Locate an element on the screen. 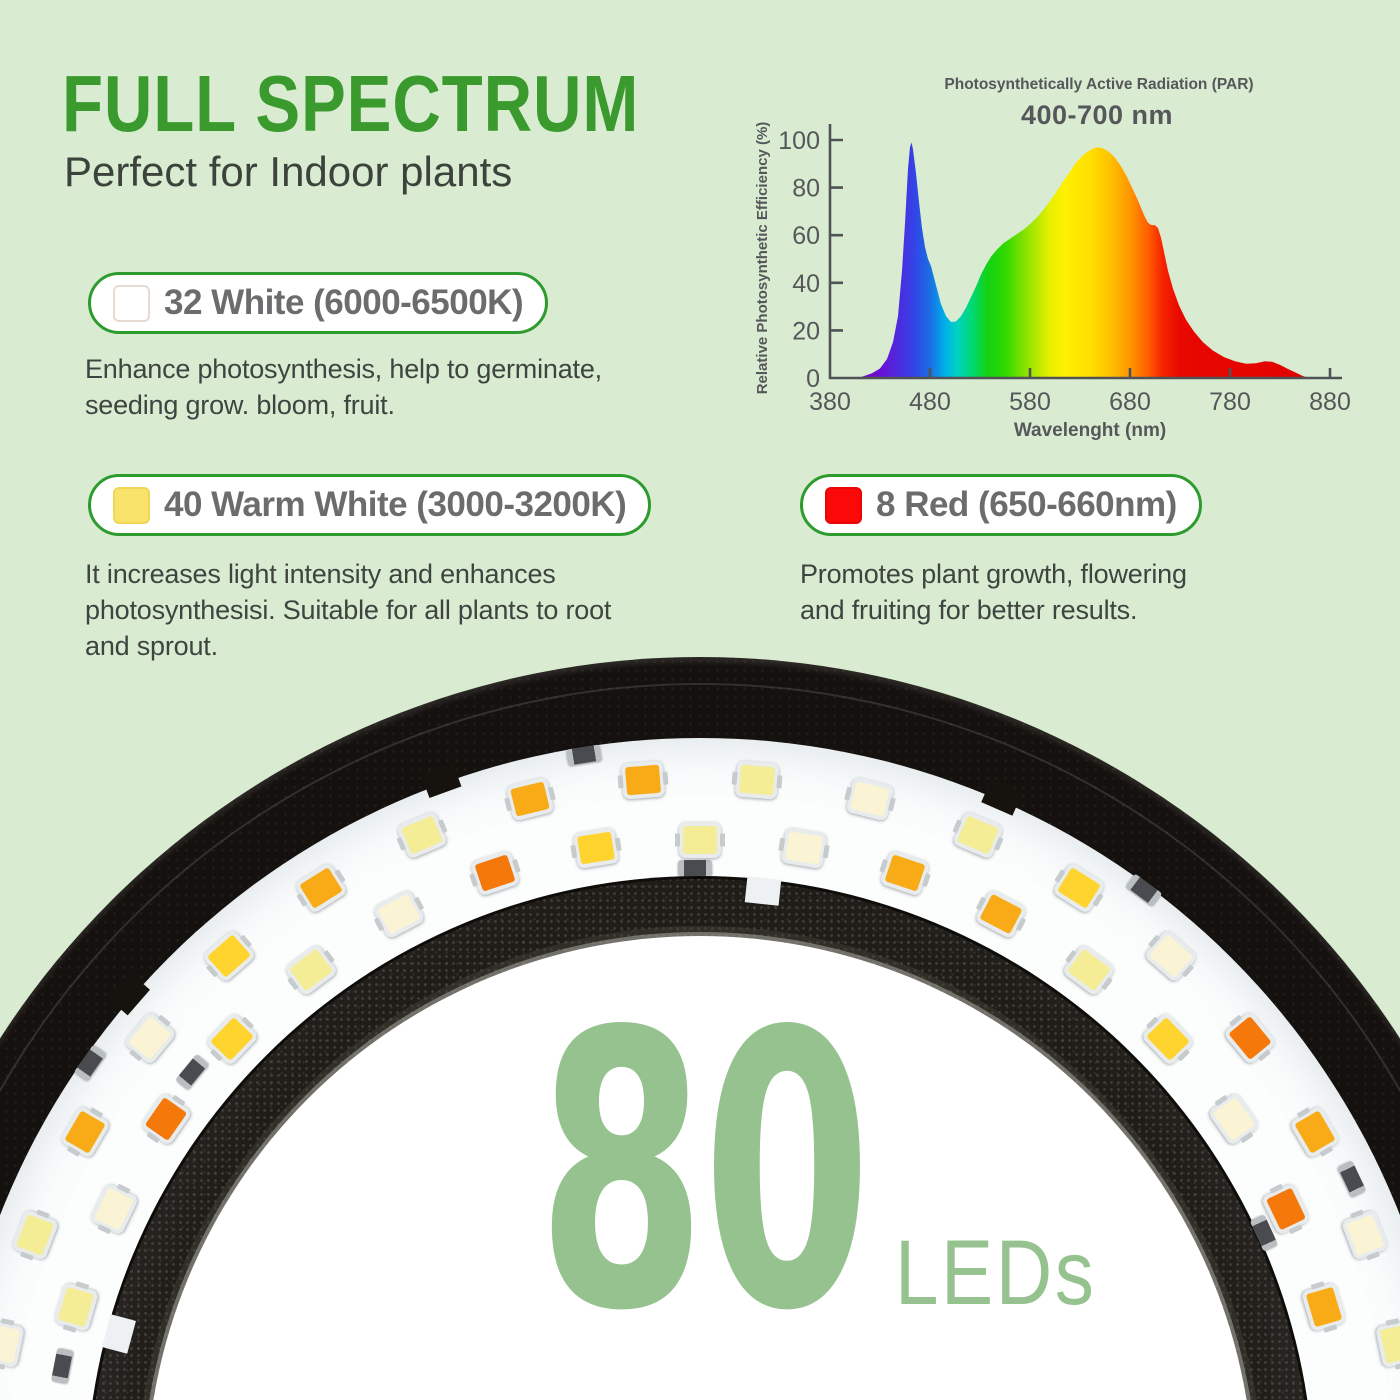  feature-badge-warm-white: 40 Warm White (3000-3200K) is located at coordinates (370, 505).